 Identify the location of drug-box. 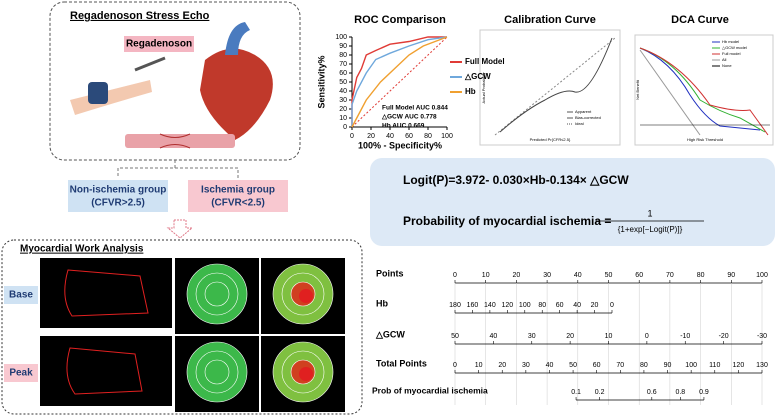
(159, 44).